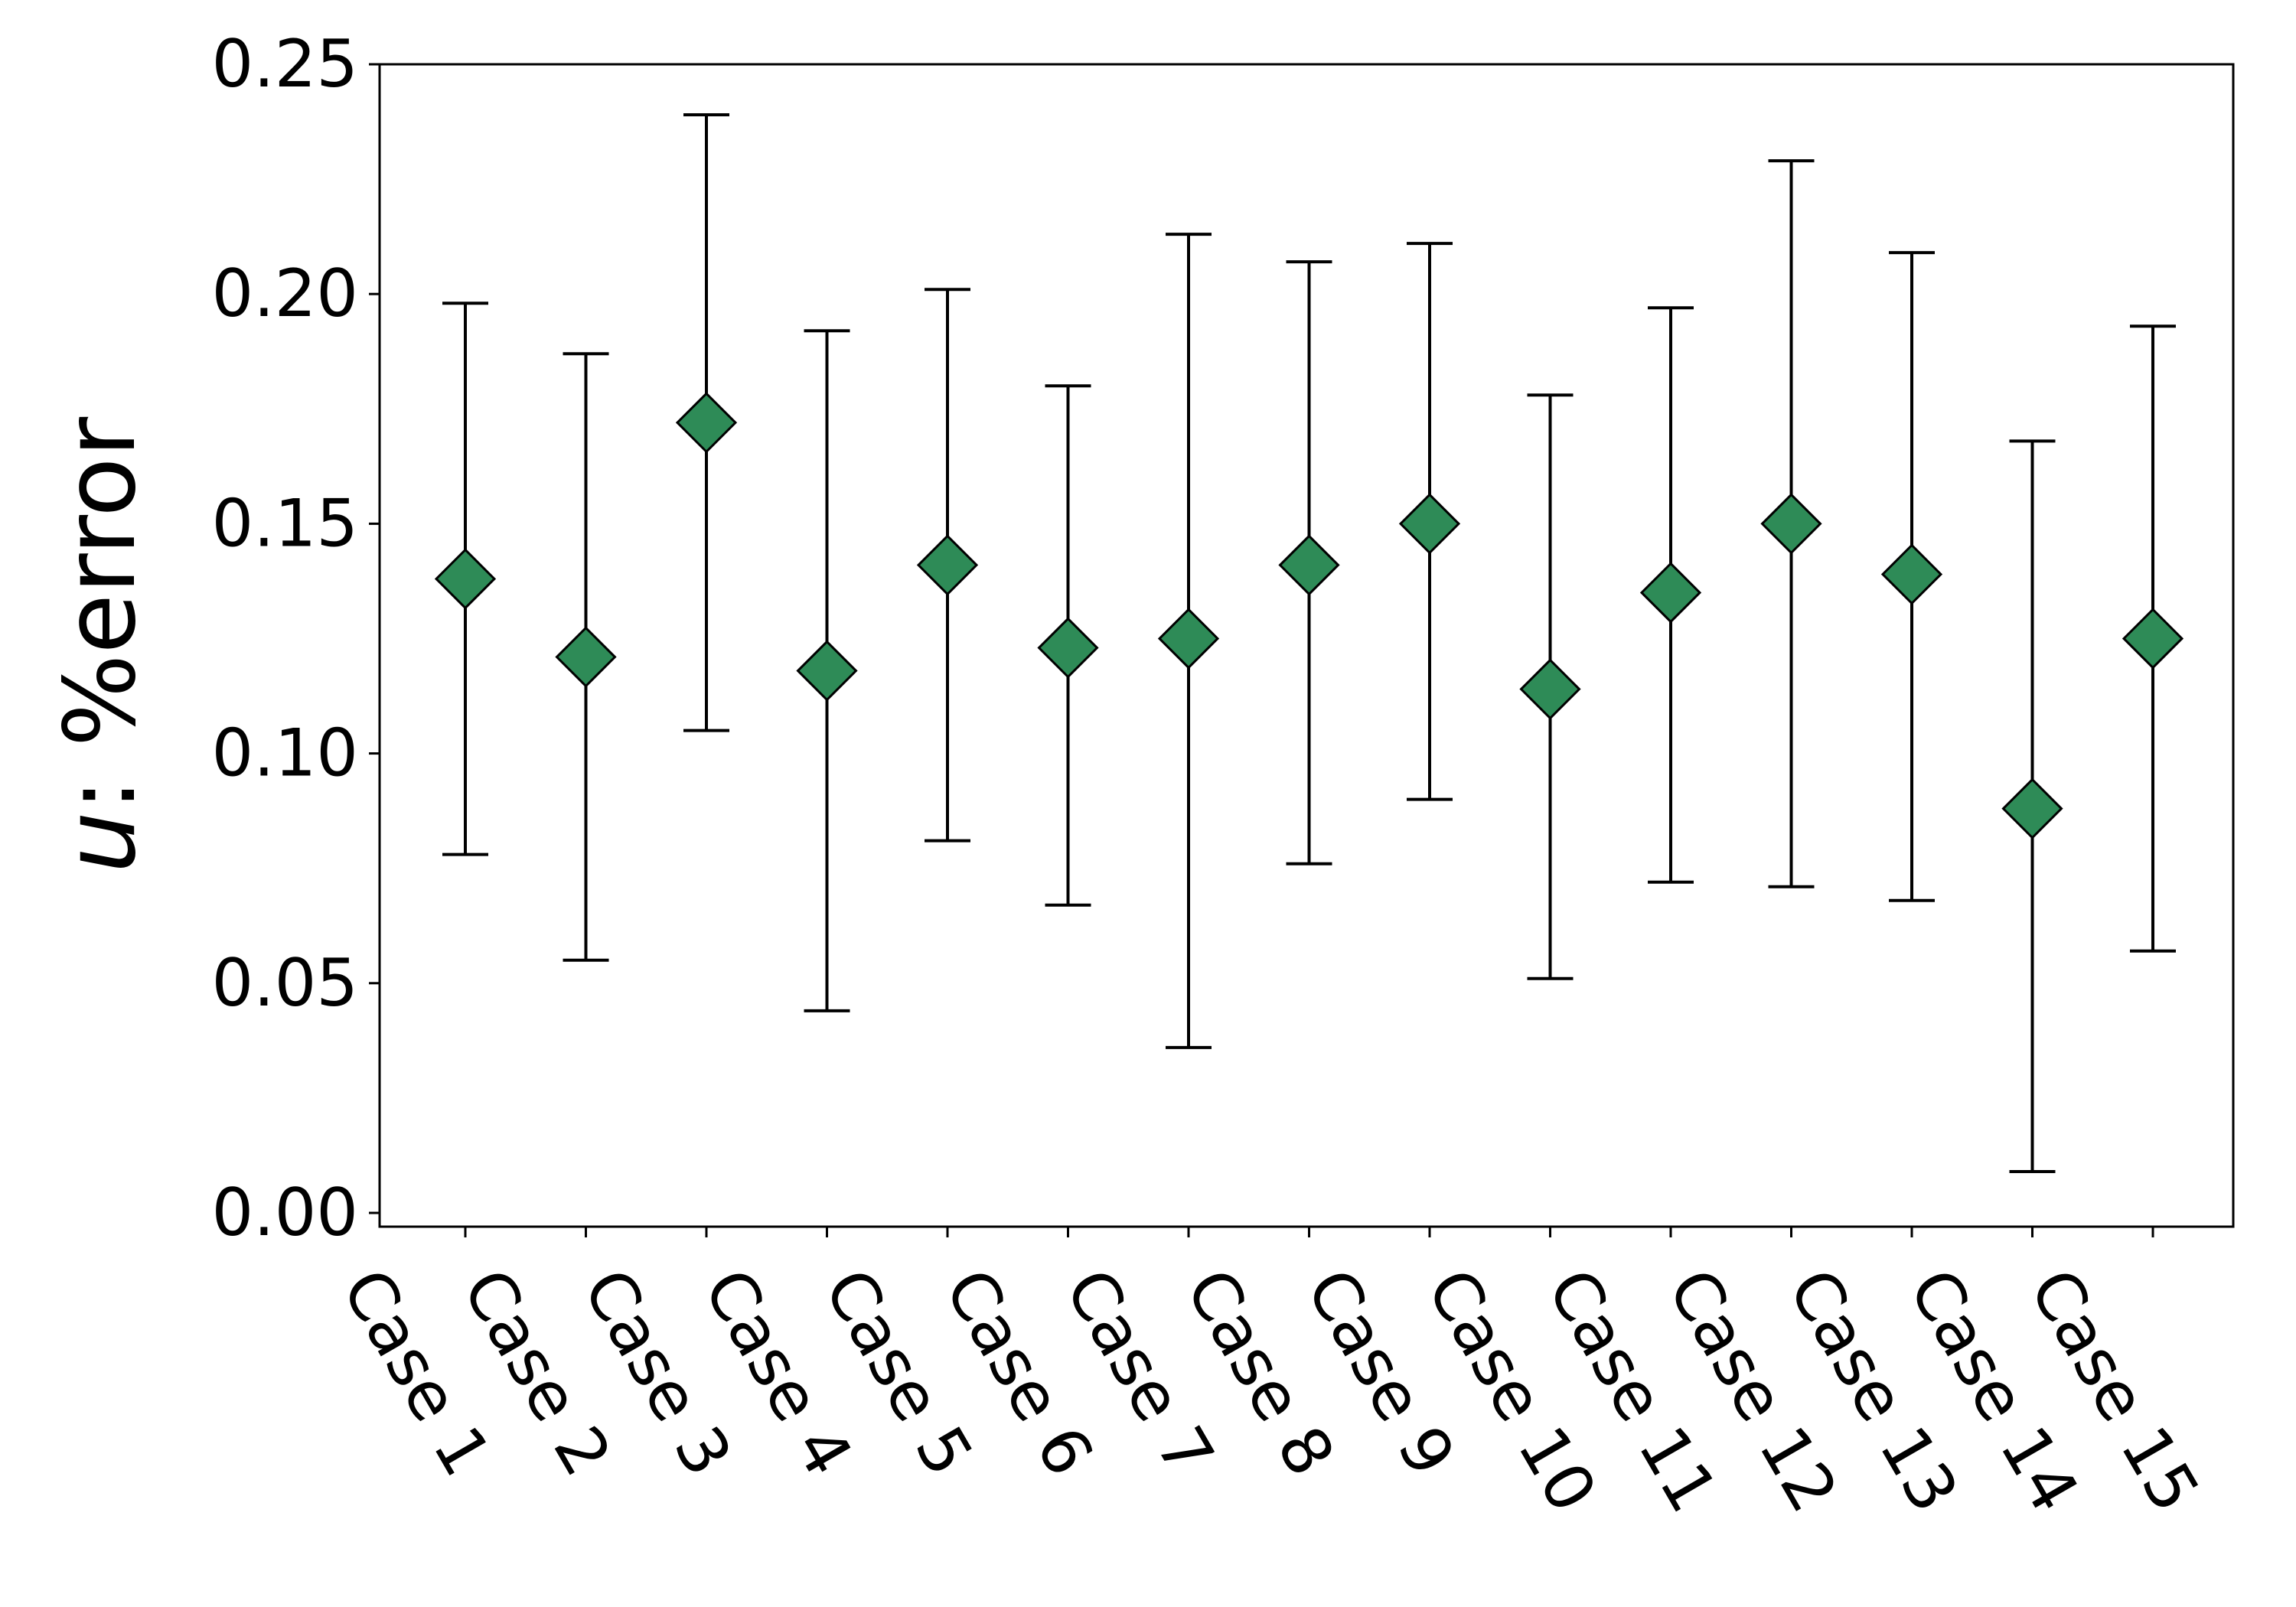  Describe the element at coordinates (285, 753) in the screenshot. I see `y-tick-label: 0.10` at that location.